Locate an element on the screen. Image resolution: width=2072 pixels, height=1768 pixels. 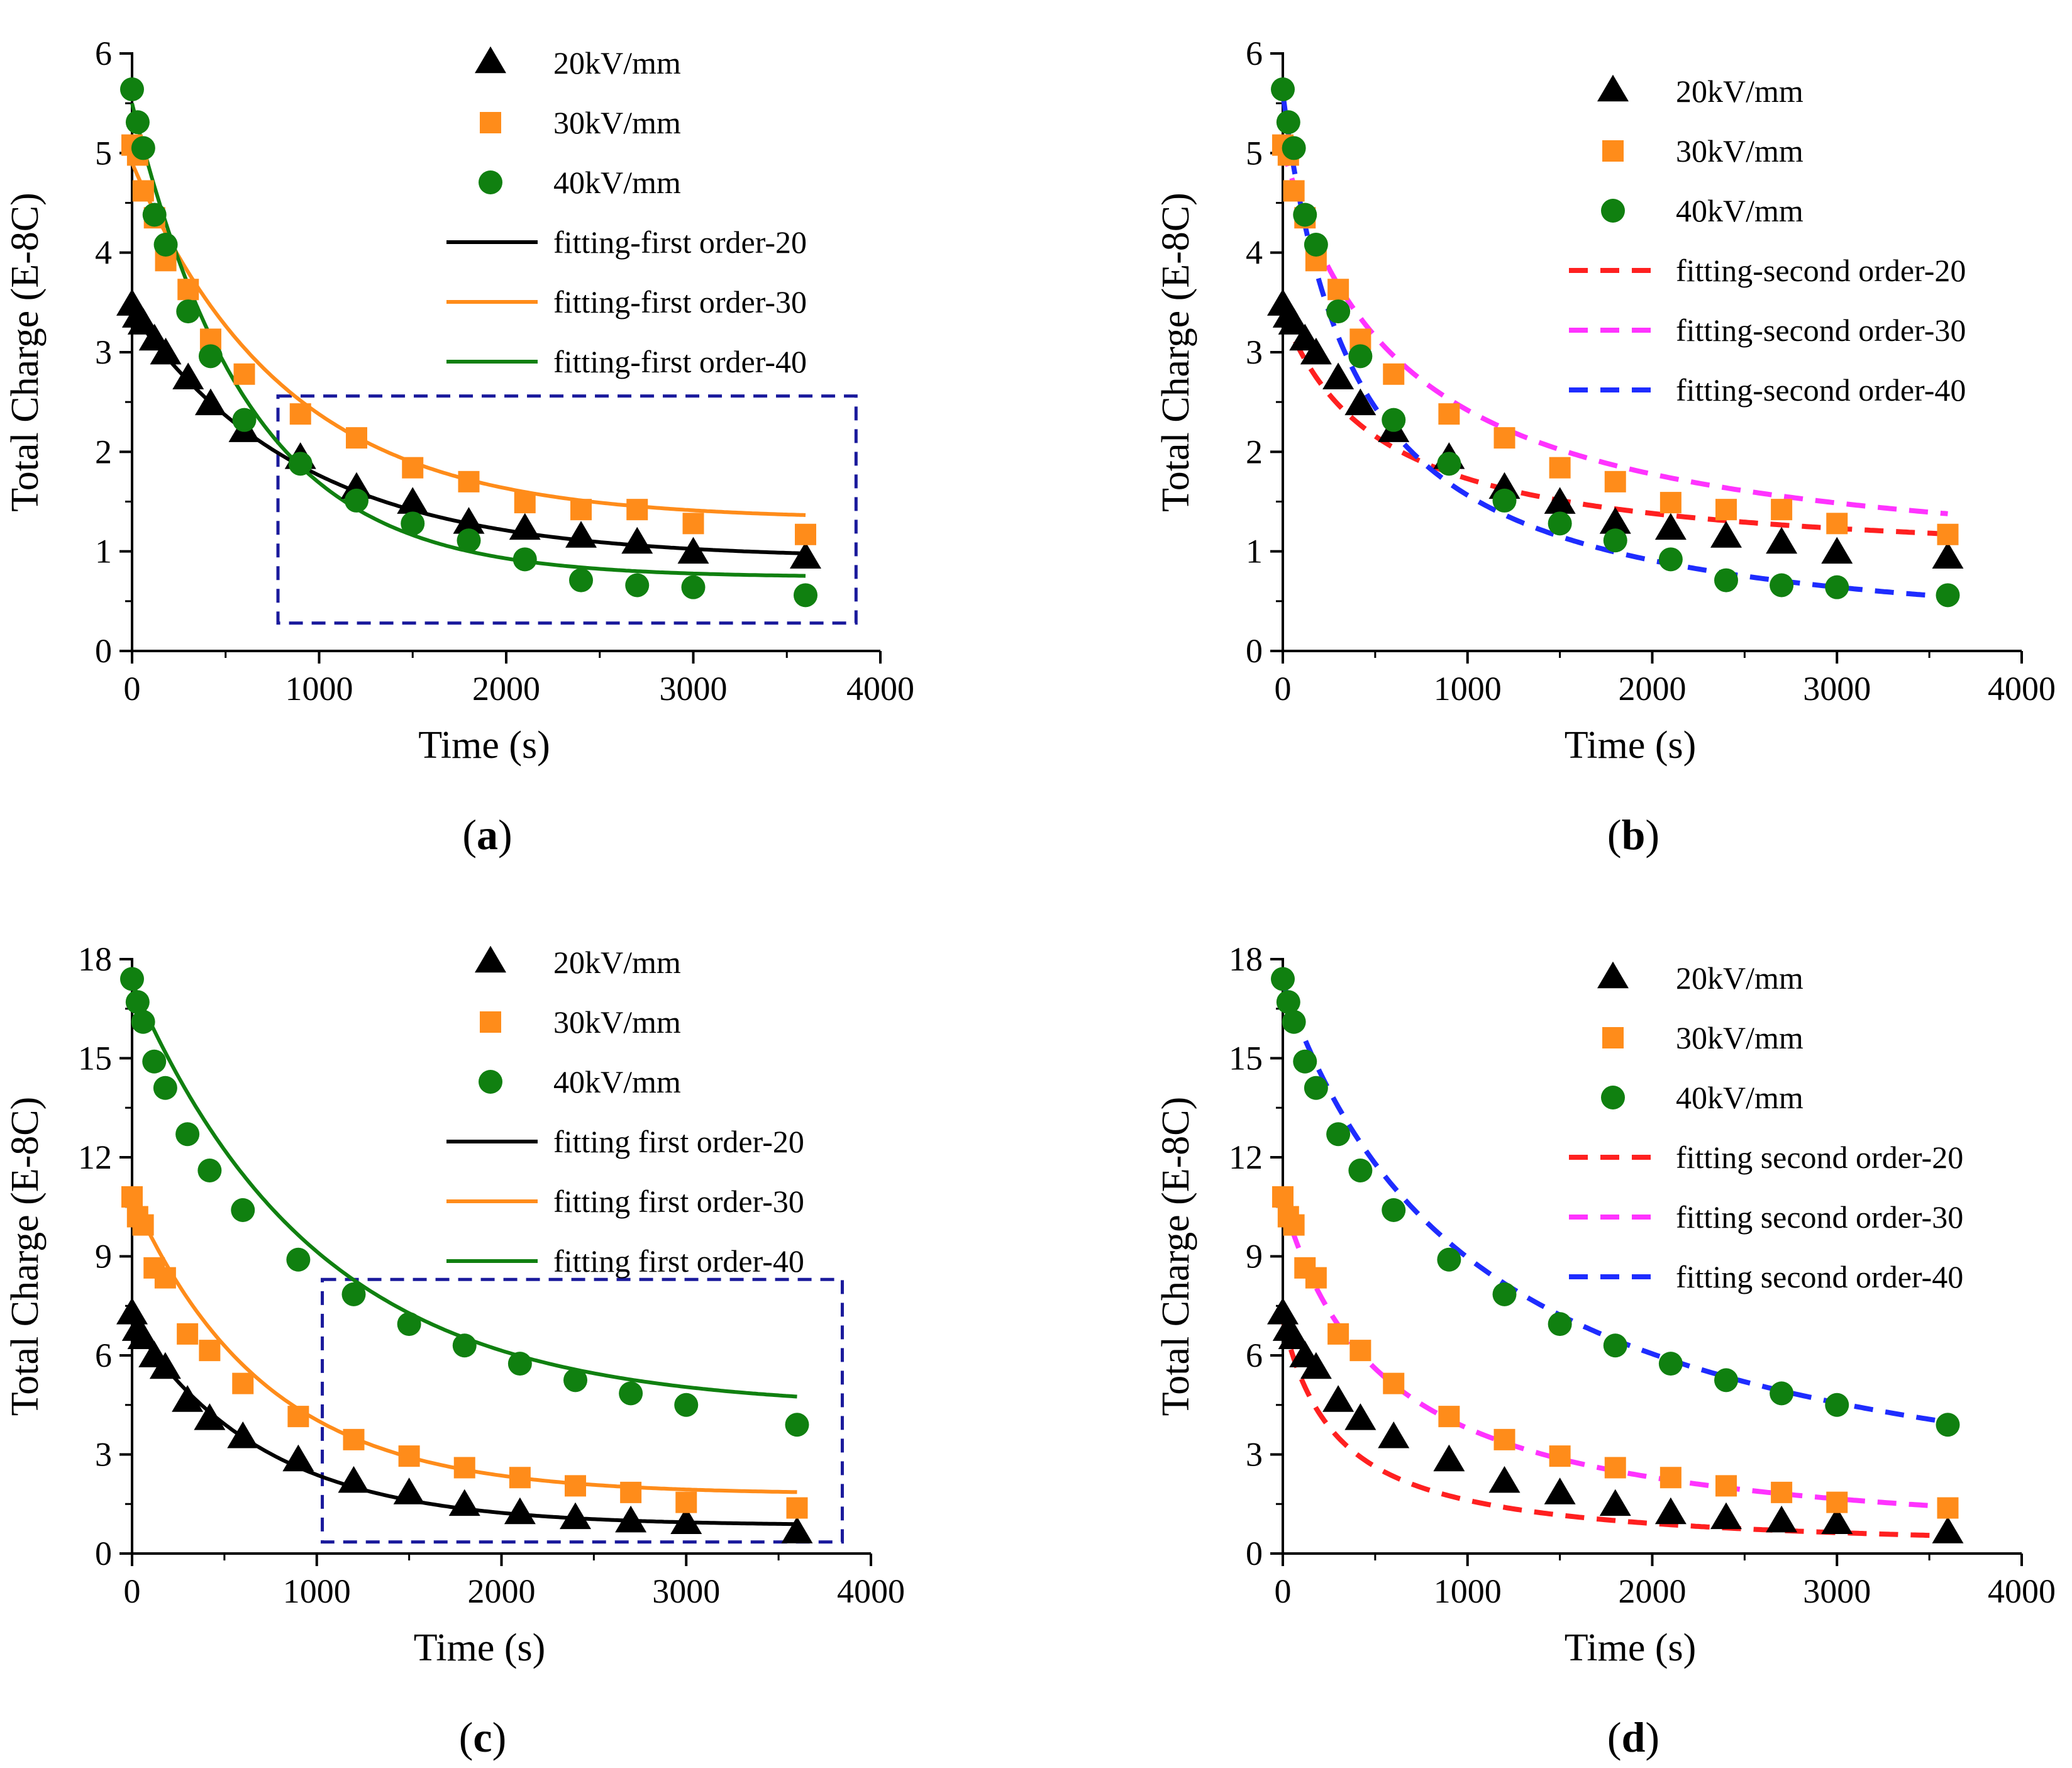
y-tick-label: 0 is located at coordinates (1254, 651).